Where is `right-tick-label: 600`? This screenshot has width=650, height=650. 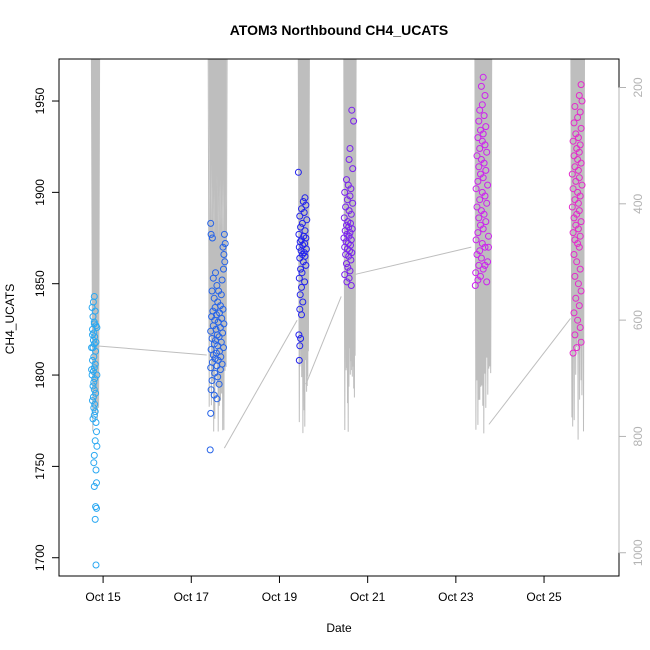
right-tick-label: 600 is located at coordinates (638, 320).